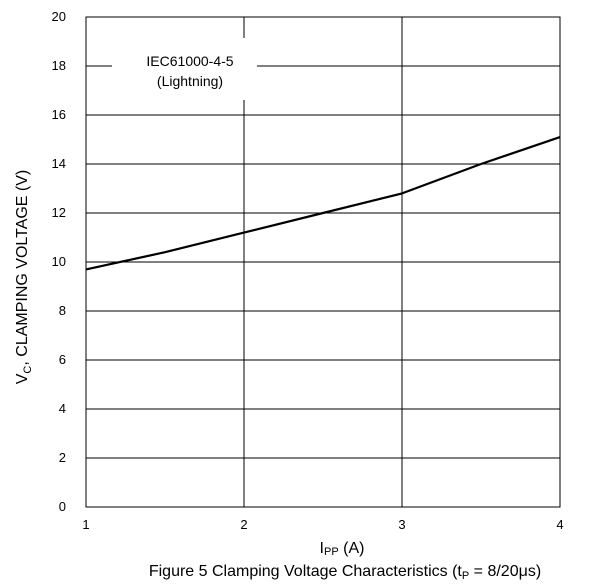 The height and width of the screenshot is (585, 602). I want to click on y-tick-label: 0, so click(62, 506).